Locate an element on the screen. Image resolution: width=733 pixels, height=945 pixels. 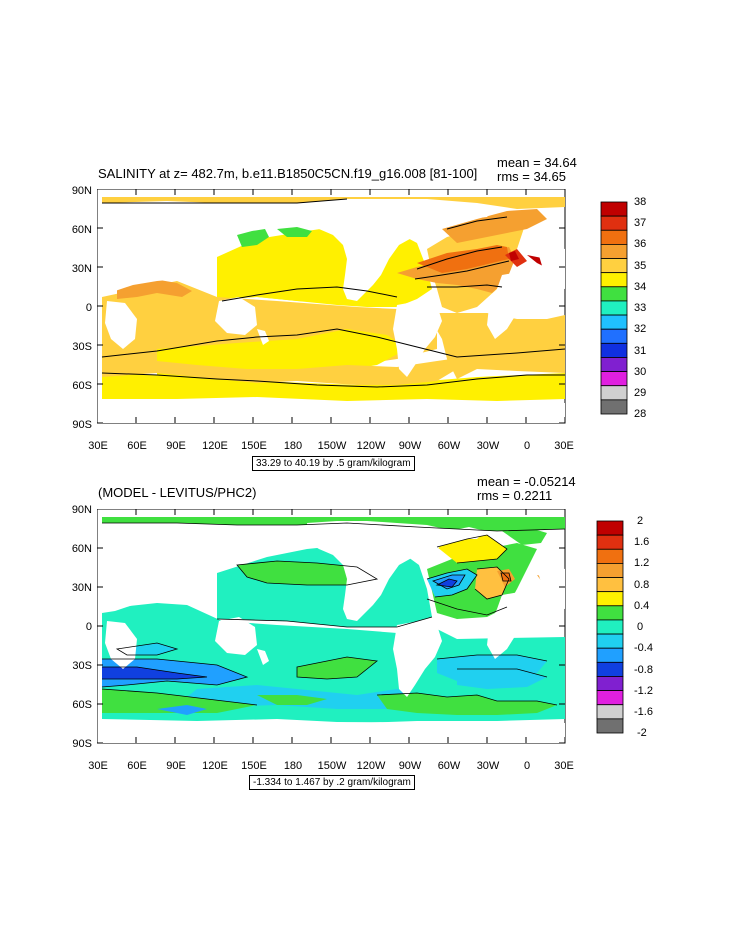
panel2-colorbar-label: 1.6 is located at coordinates (642, 542).